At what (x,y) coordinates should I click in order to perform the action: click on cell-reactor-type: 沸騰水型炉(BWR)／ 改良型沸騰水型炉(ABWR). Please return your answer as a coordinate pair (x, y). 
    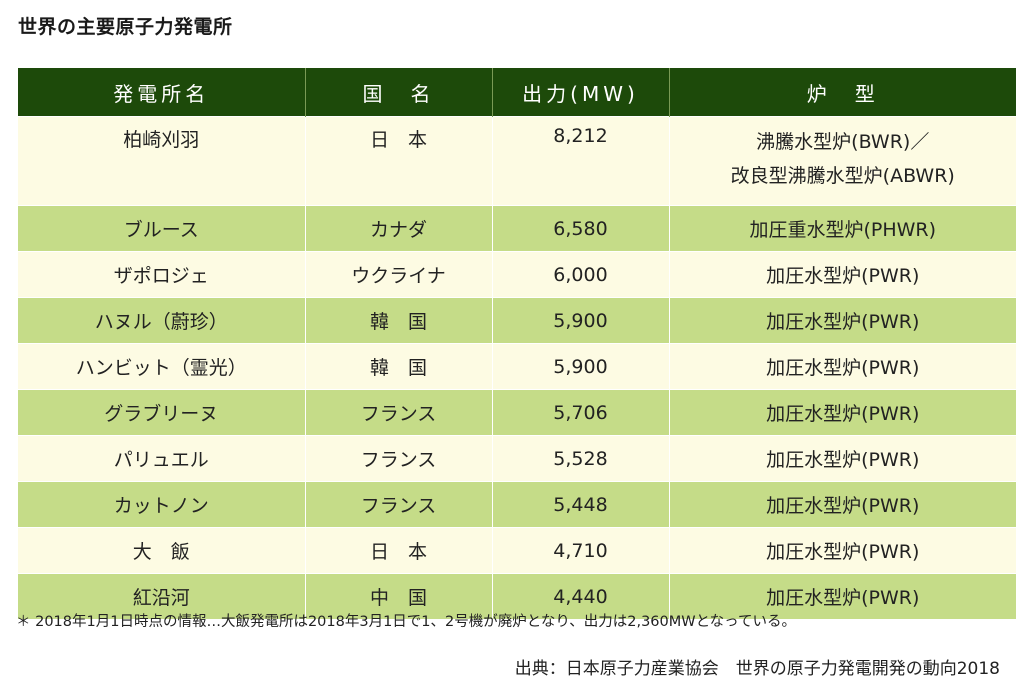
    Looking at the image, I should click on (842, 161).